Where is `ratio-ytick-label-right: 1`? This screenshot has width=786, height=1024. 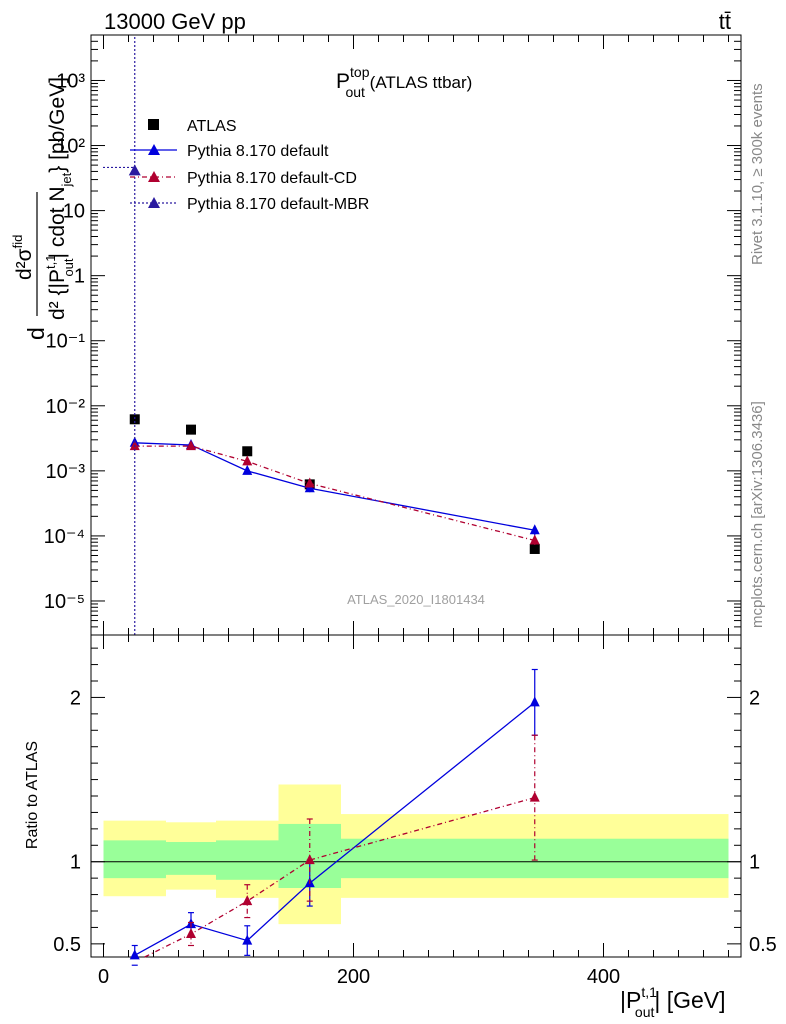
ratio-ytick-label-right: 1 is located at coordinates (754, 863).